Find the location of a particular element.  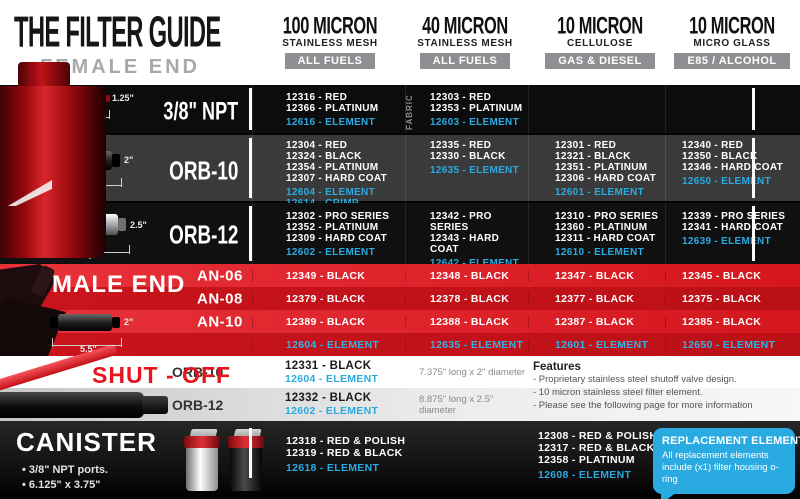

red-filter-product-photo is located at coordinates (56, 160).